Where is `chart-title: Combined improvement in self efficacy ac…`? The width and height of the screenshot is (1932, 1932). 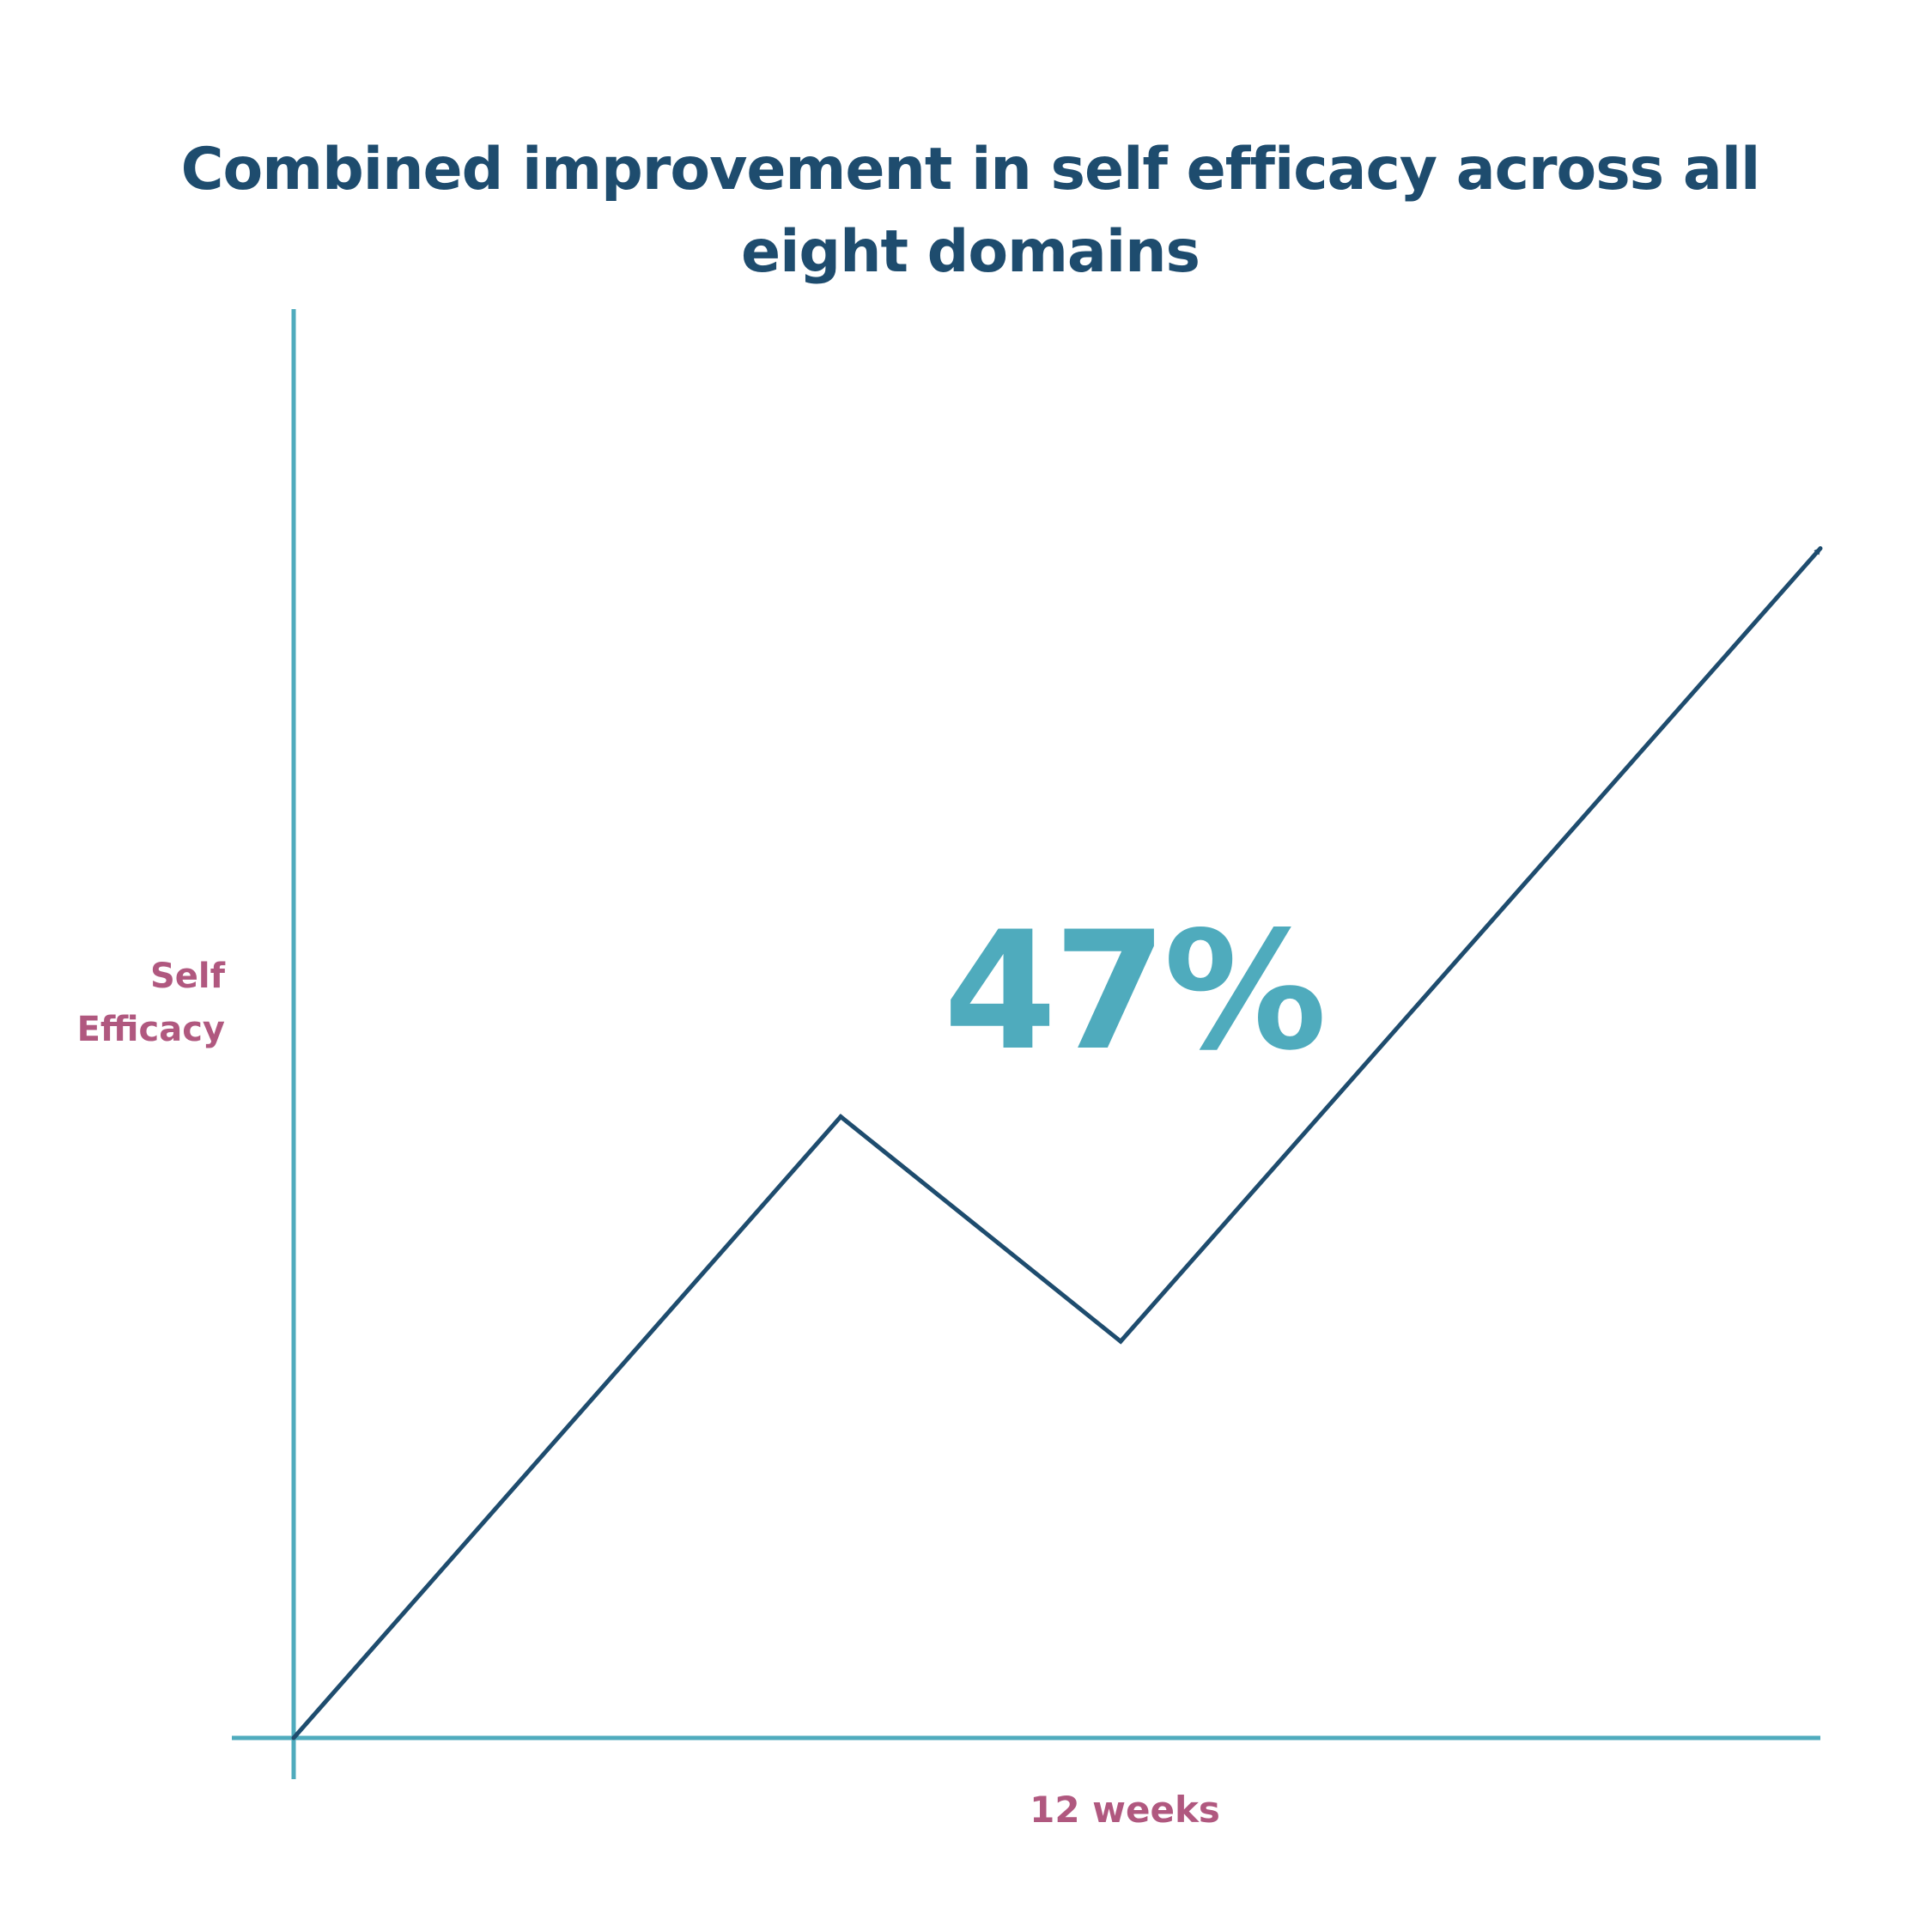
chart-title: Combined improvement in self efficacy ac… is located at coordinates (970, 211).